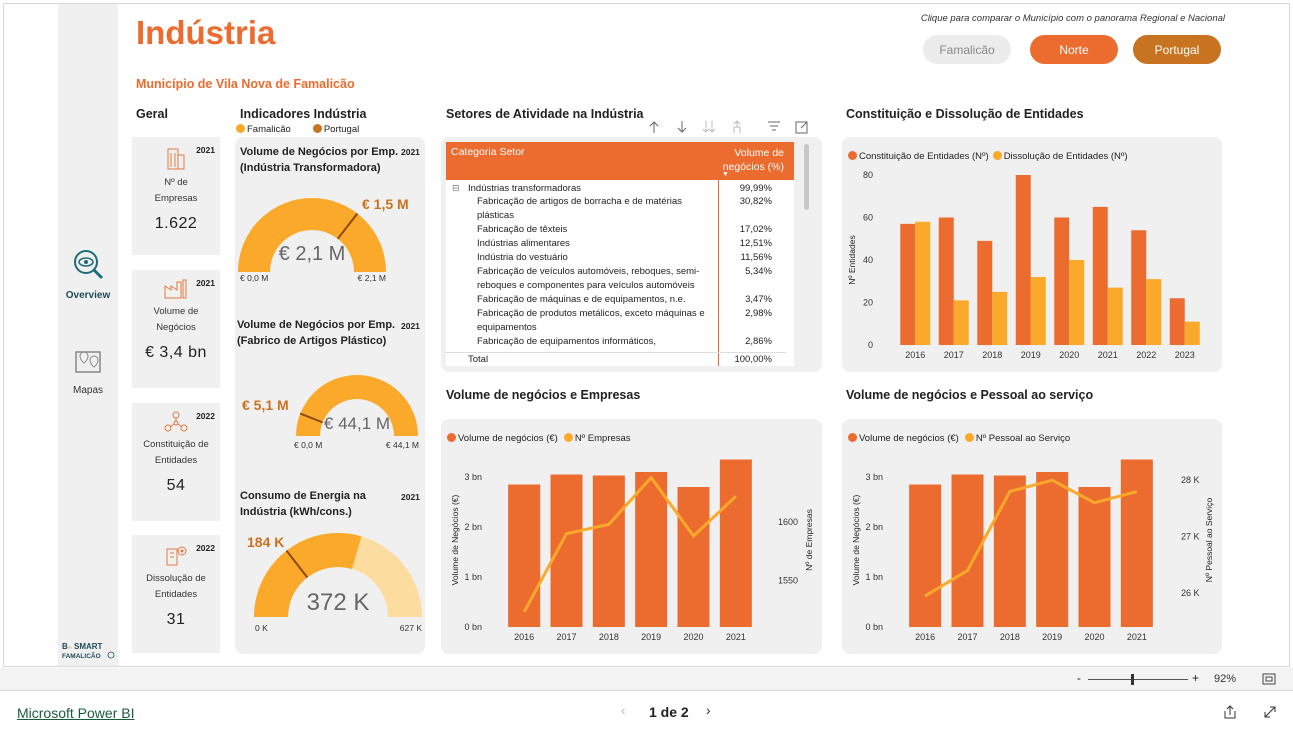 Image resolution: width=1293 pixels, height=731 pixels. I want to click on row-value: 12,51%, so click(755, 243).